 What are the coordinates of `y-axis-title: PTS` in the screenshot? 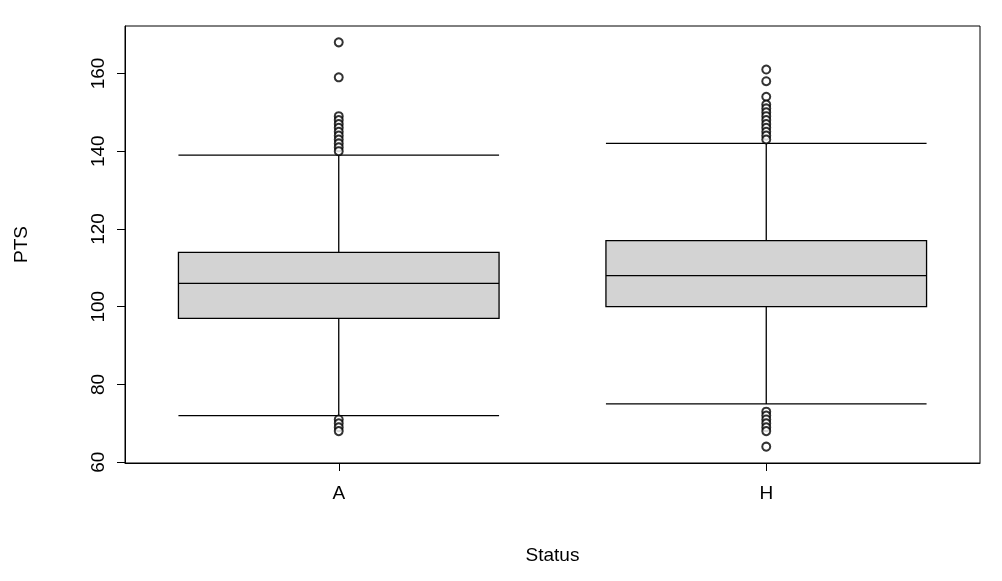 It's located at (20, 244).